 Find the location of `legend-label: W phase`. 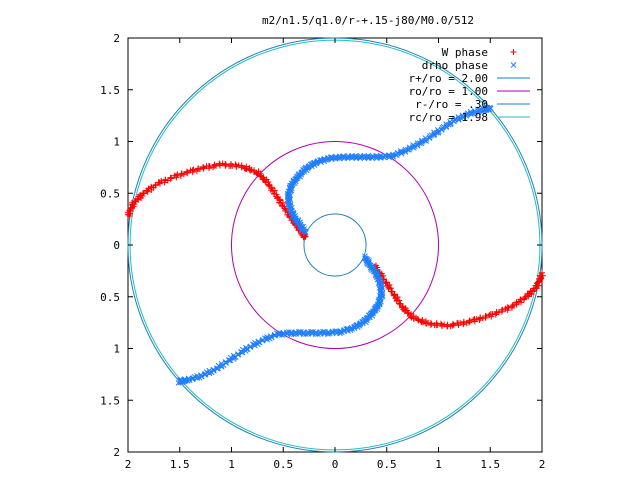

legend-label: W phase is located at coordinates (465, 52).